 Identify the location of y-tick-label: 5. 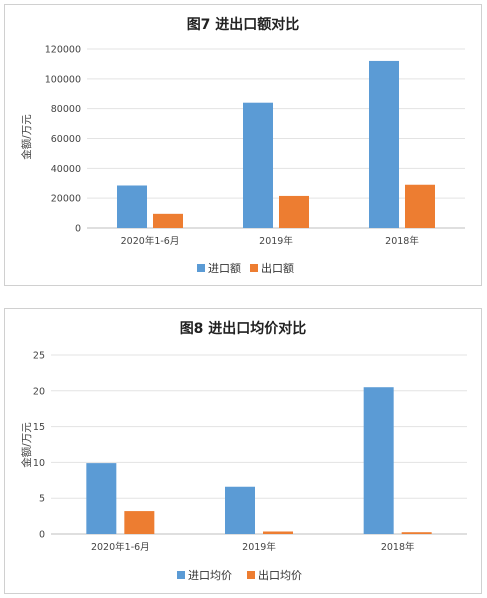
(42, 499).